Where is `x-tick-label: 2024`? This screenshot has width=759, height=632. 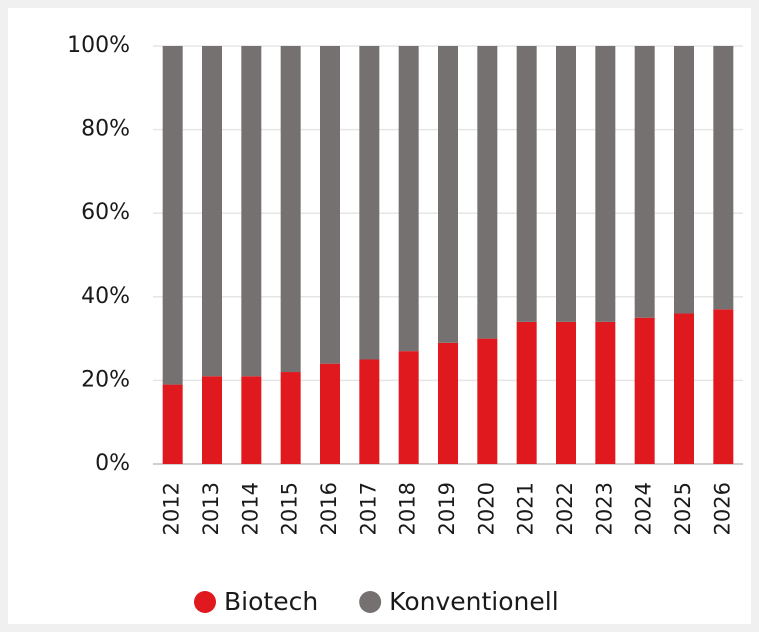
x-tick-label: 2024 is located at coordinates (644, 508).